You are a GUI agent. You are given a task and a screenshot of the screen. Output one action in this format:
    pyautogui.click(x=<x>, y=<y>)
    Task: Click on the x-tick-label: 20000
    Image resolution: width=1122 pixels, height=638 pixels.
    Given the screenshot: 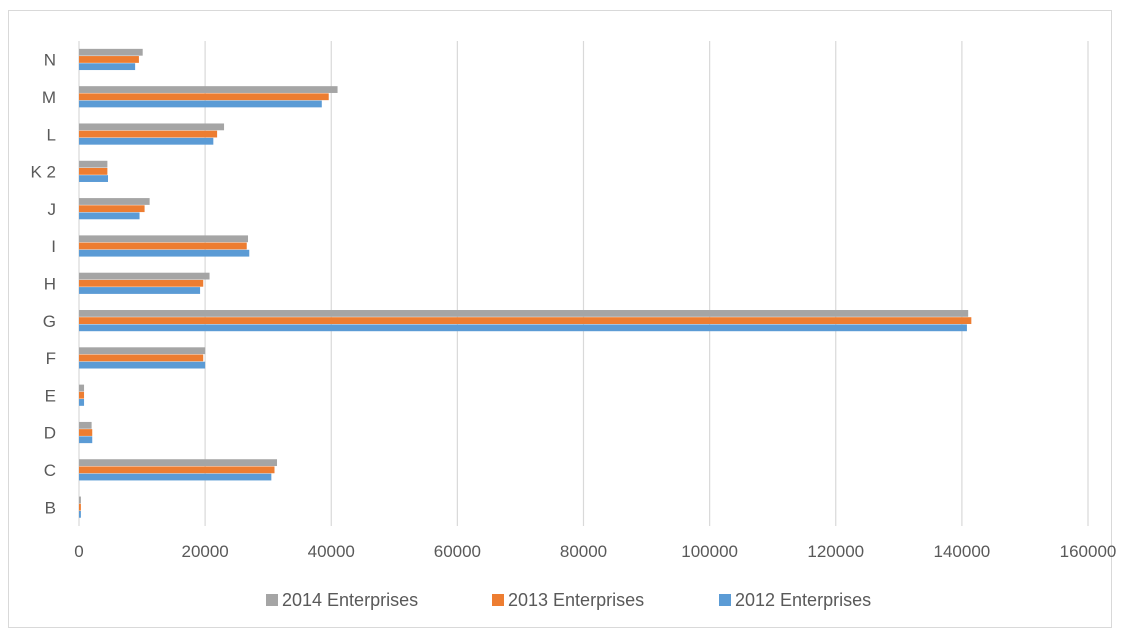 What is the action you would take?
    pyautogui.click(x=204, y=551)
    